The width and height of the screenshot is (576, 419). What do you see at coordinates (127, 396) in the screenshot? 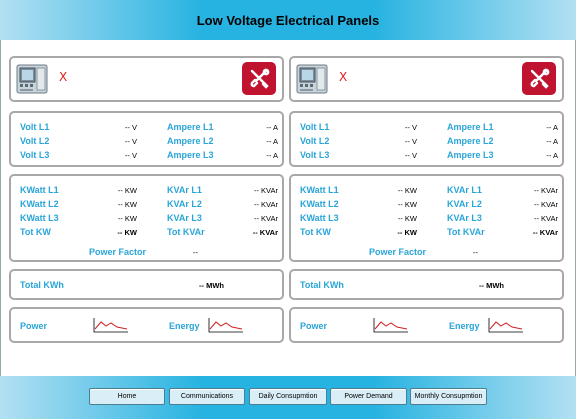
I see `nav-home-button: Home` at bounding box center [127, 396].